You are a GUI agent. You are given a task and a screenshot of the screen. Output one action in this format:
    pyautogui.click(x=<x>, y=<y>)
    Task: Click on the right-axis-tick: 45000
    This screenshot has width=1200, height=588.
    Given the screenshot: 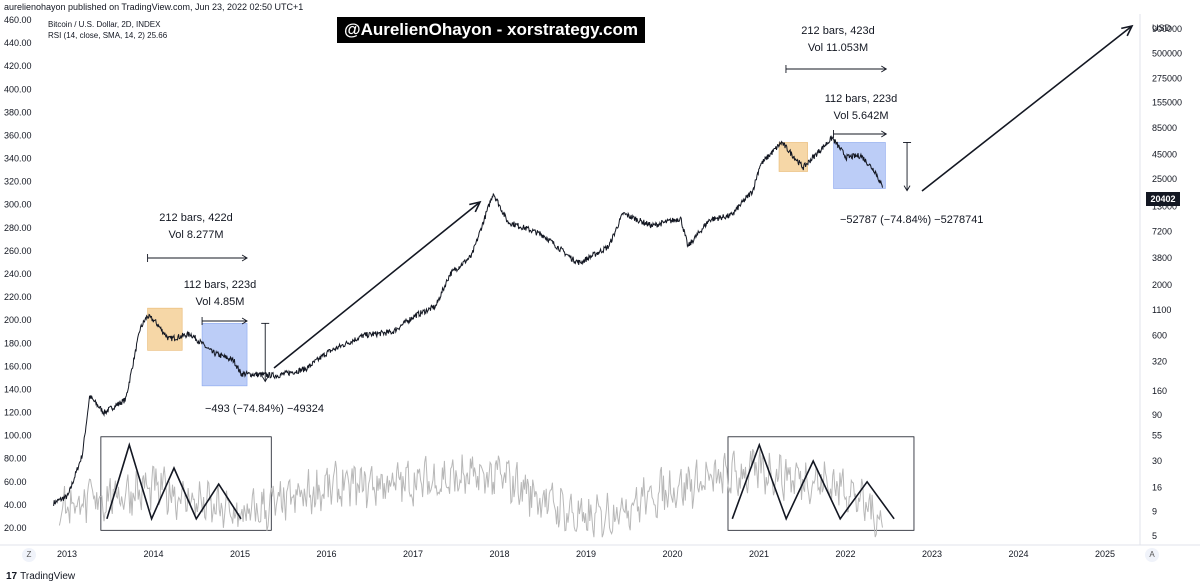 What is the action you would take?
    pyautogui.click(x=1164, y=155)
    